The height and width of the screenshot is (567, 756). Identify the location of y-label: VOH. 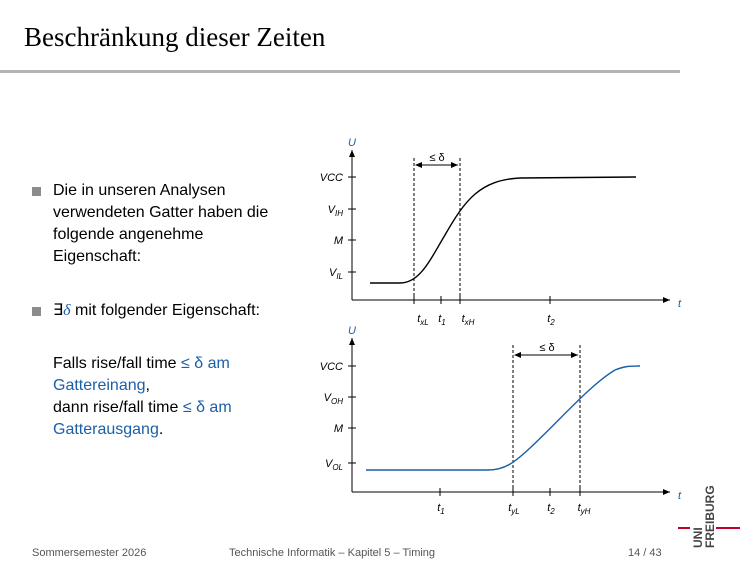
(334, 399).